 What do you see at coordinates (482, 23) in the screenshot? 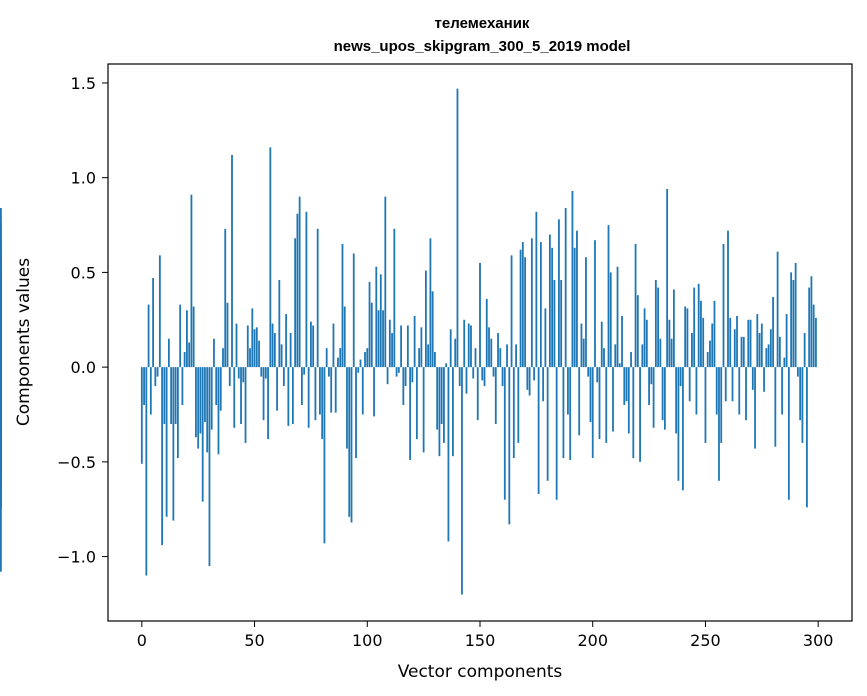
I see `chart-title-line1: телемеханик` at bounding box center [482, 23].